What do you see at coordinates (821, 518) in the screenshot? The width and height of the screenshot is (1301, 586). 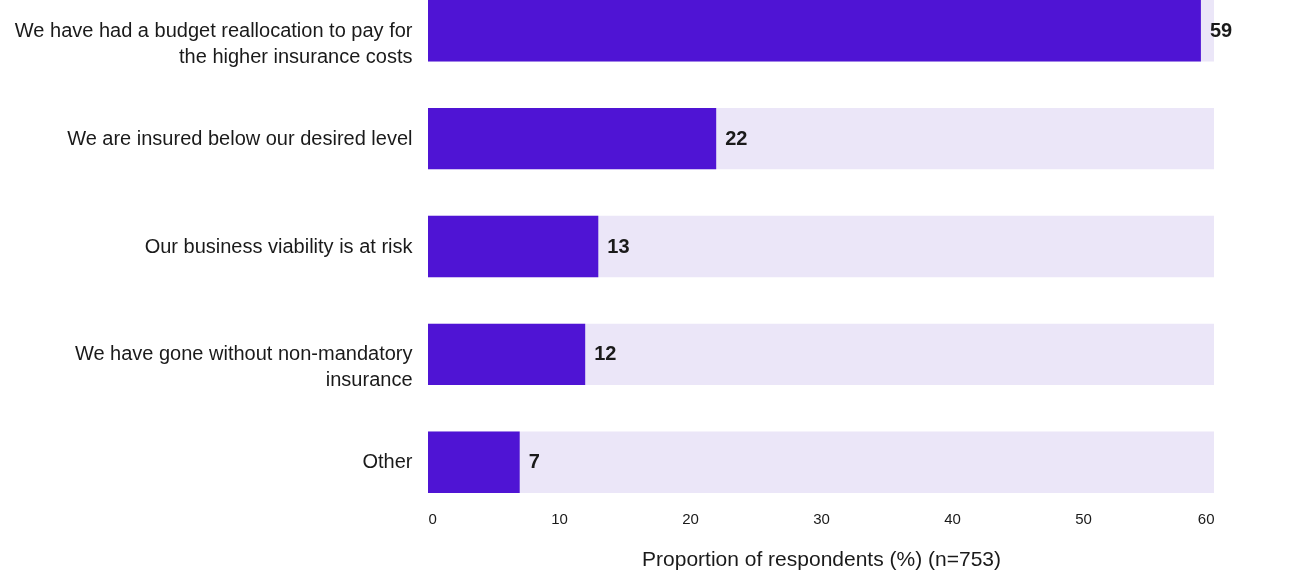 I see `x-tick-label: 30` at bounding box center [821, 518].